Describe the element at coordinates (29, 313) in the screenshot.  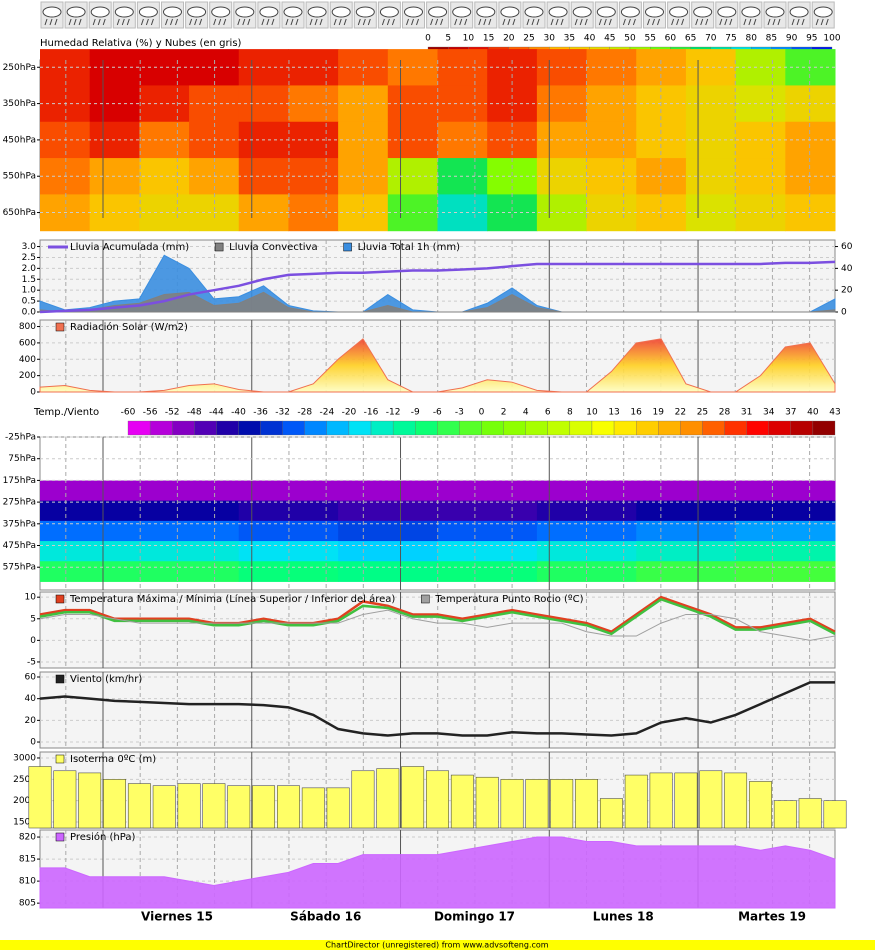
I see `y-tick-label: 0.0` at that location.